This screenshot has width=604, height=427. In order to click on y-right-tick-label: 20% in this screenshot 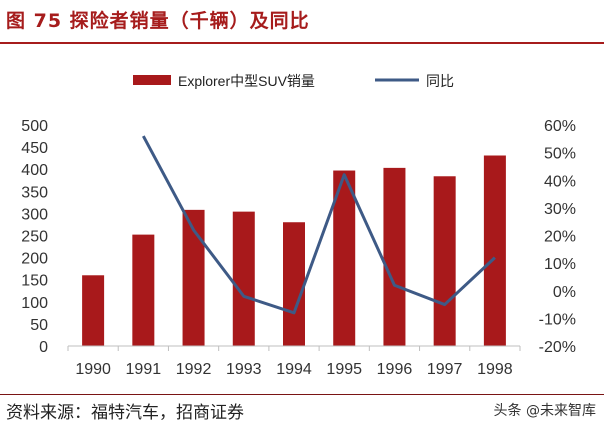, I will do `click(560, 237)`.